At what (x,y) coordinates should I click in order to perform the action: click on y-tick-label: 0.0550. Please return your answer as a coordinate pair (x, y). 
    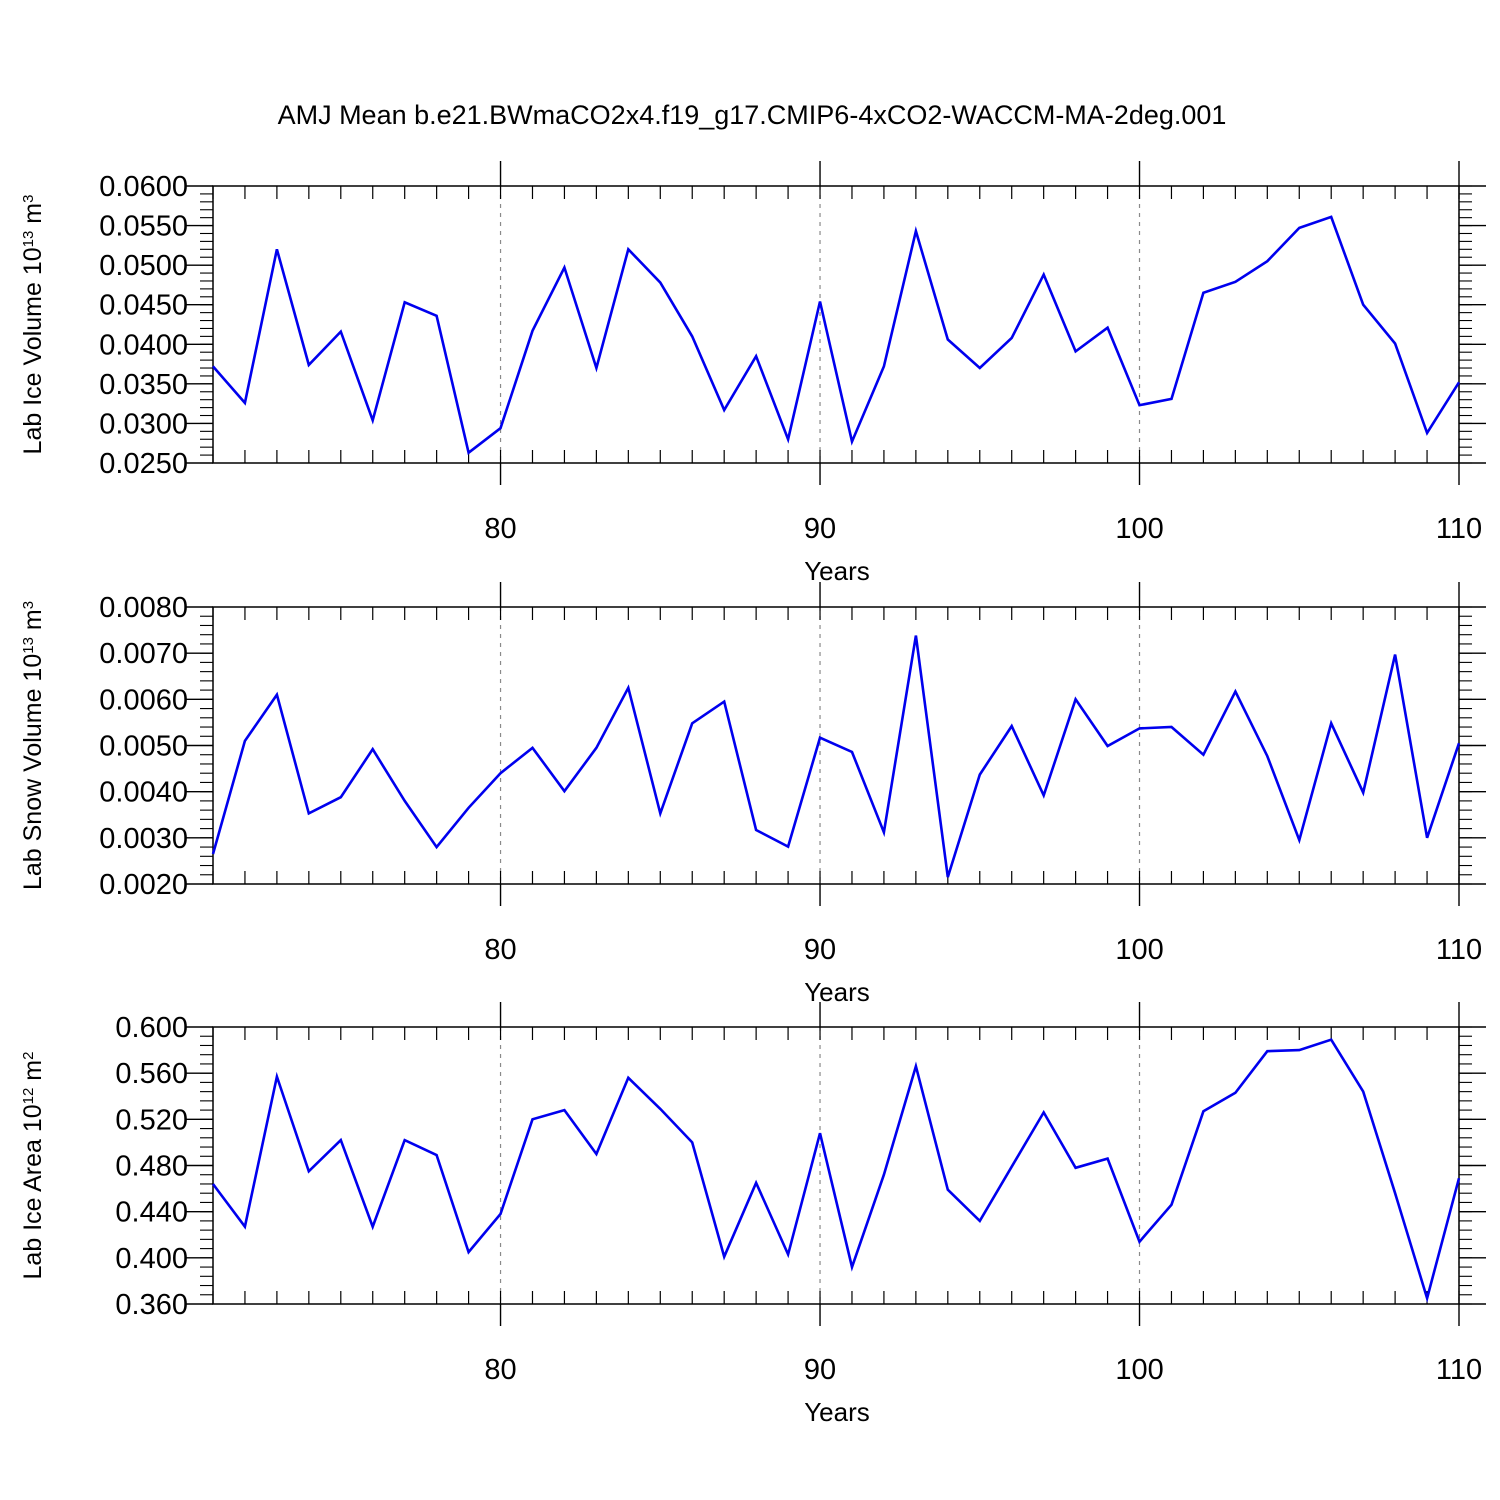
    Looking at the image, I should click on (143, 227).